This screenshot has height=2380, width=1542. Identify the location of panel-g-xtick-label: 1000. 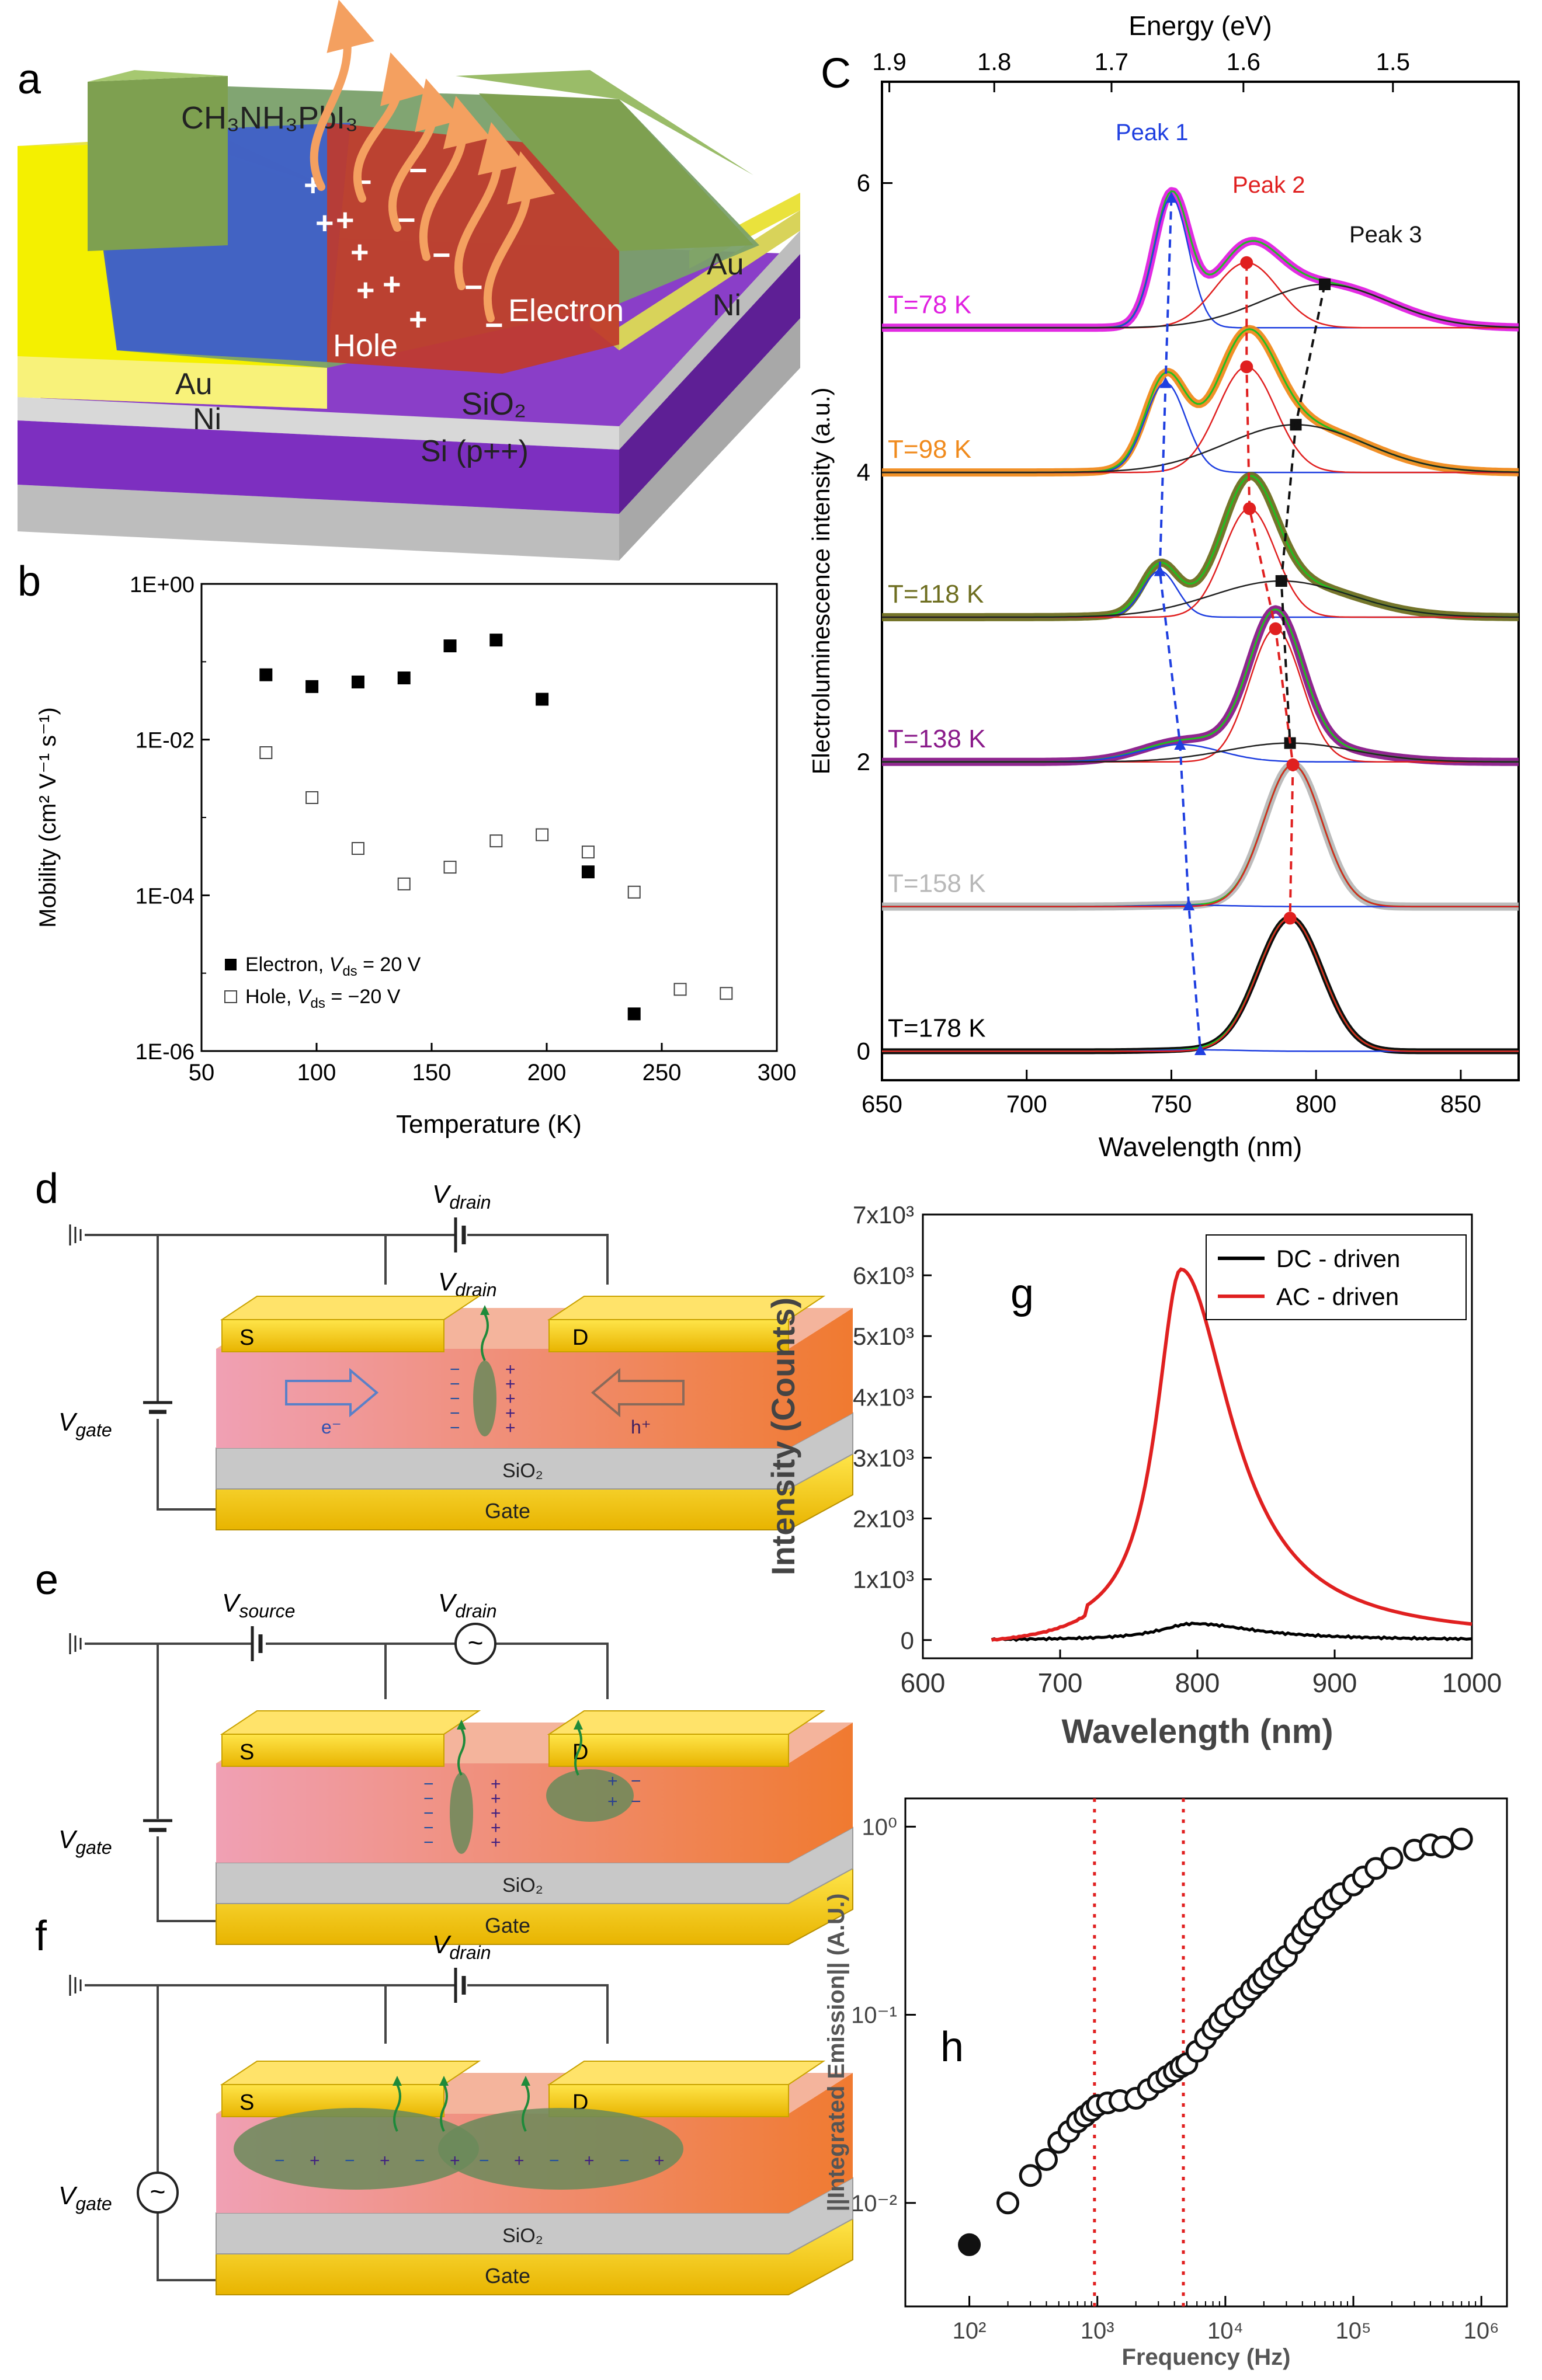
(1472, 1683).